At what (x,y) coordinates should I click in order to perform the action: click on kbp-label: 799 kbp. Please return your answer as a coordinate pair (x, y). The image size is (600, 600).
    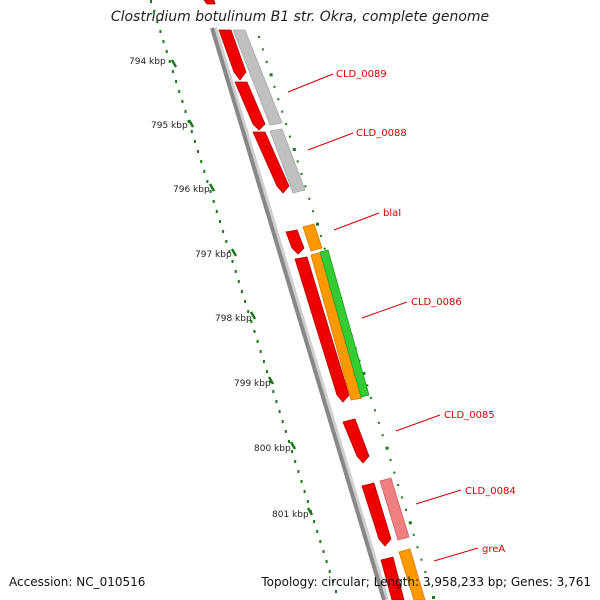
    Looking at the image, I should click on (252, 384).